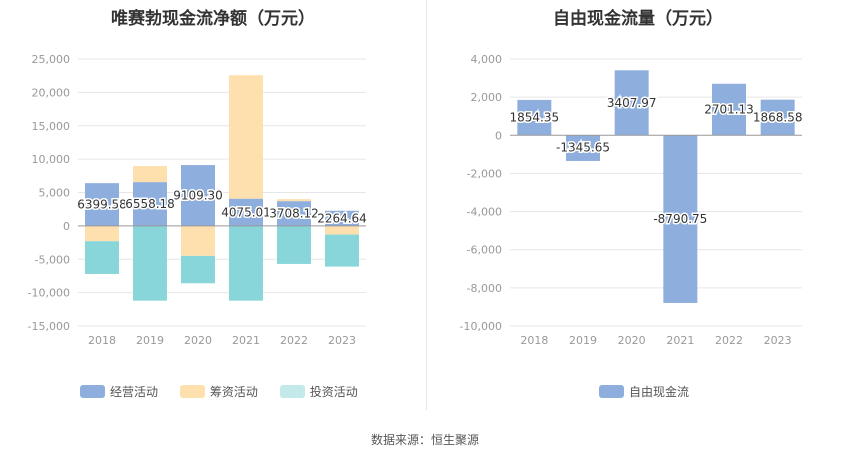  Describe the element at coordinates (426, 205) in the screenshot. I see `panel-divider` at that location.